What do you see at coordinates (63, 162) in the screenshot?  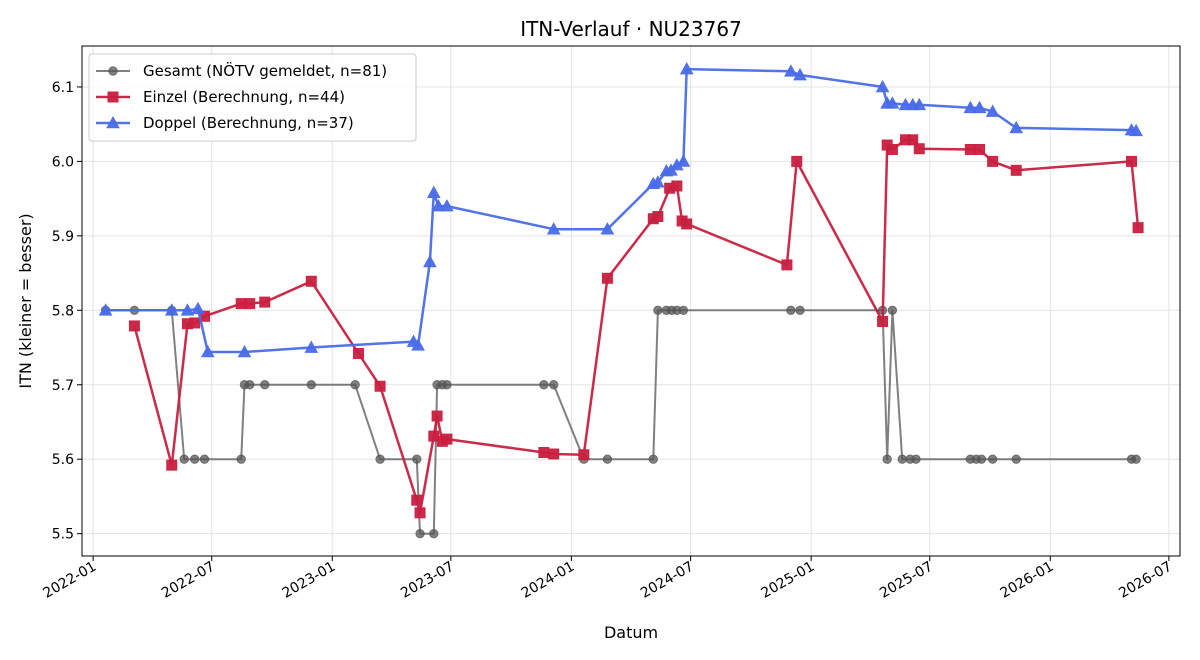 I see `y-tick-label: 6.0` at bounding box center [63, 162].